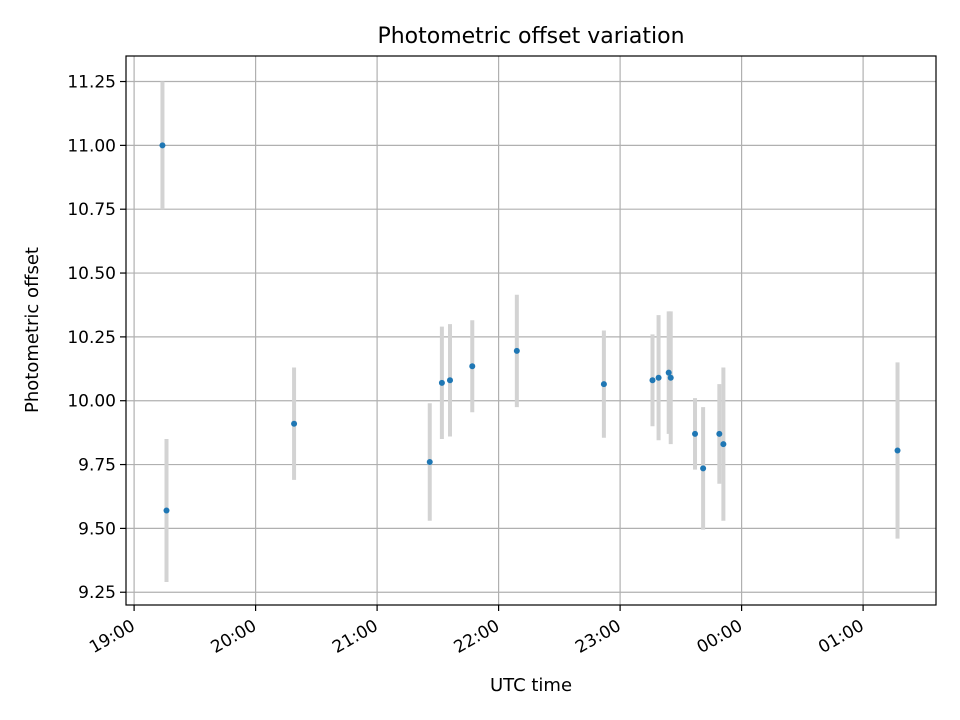 This screenshot has width=960, height=720. I want to click on chart-title: Photometric offset variation, so click(530, 36).